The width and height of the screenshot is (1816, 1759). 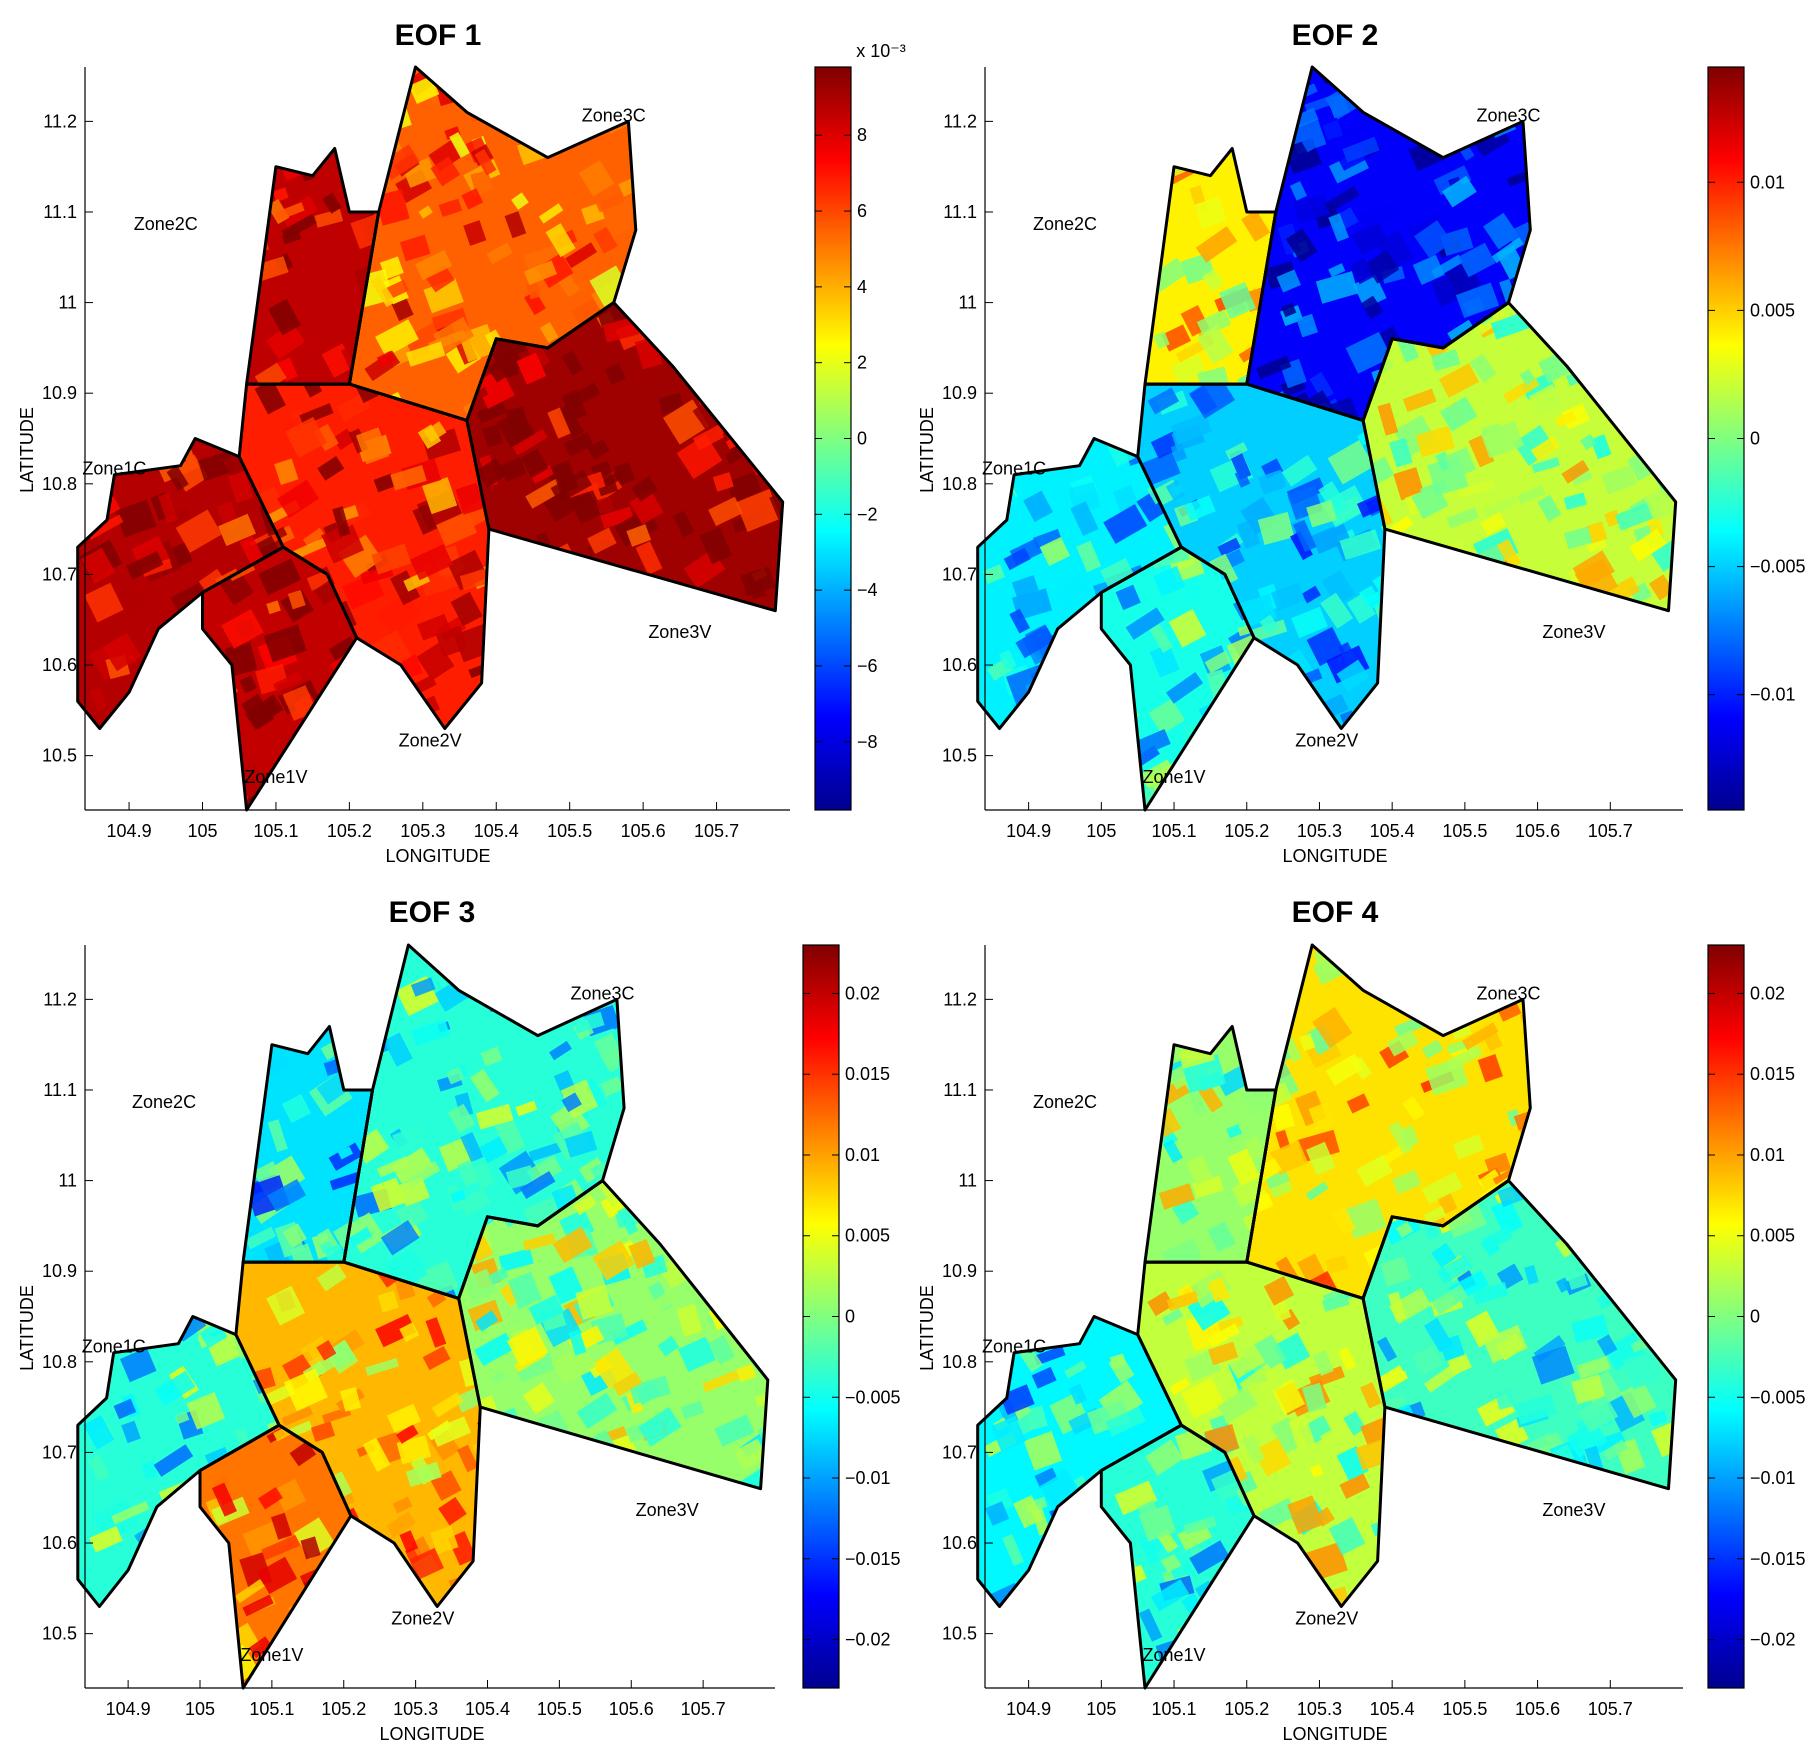 I want to click on colorbar-tick-label: −4, so click(x=867, y=590).